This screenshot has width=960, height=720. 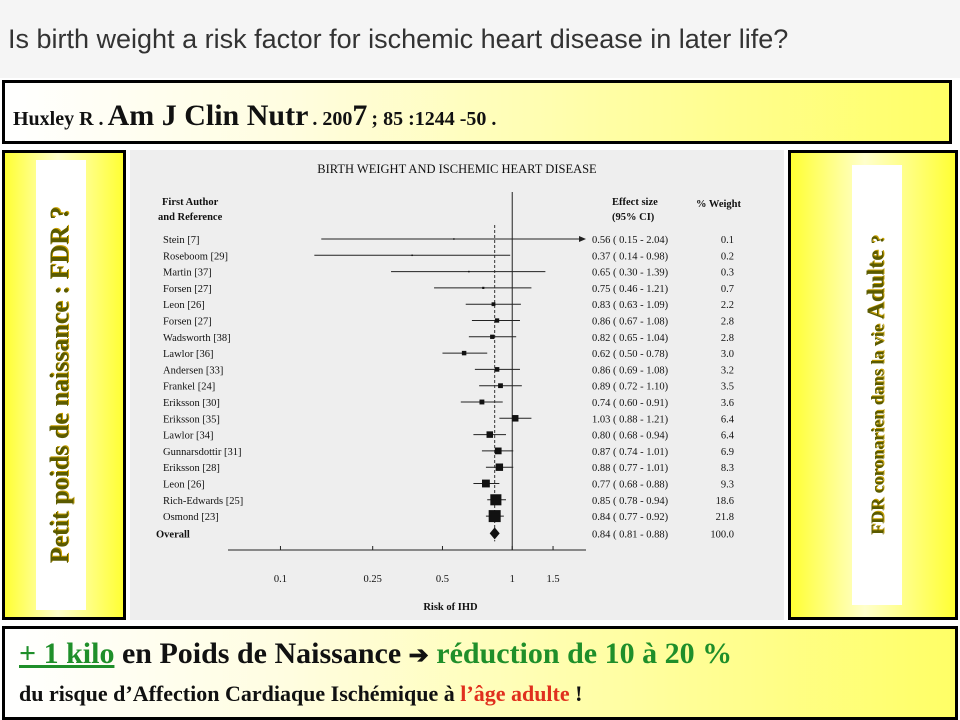 What do you see at coordinates (727, 289) in the screenshot?
I see `study-weight-value: 0.7` at bounding box center [727, 289].